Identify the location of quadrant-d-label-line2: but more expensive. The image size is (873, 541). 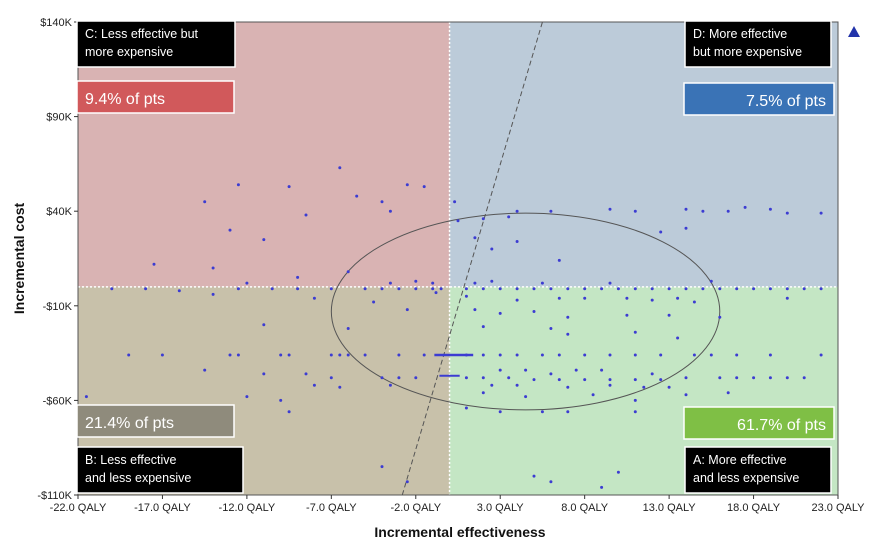
(747, 52).